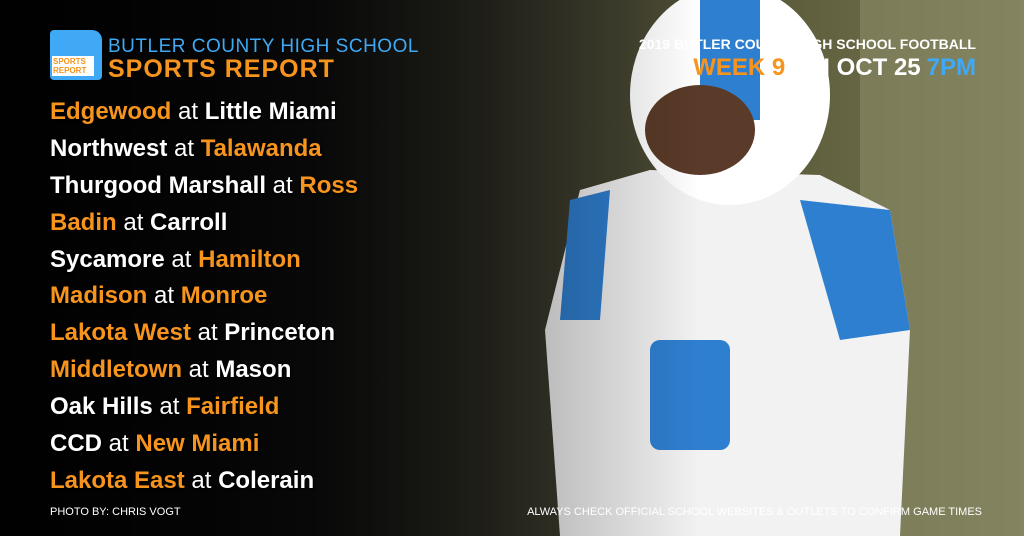 This screenshot has width=1024, height=536. I want to click on badge-text: SPORTS REPORT, so click(73, 66).